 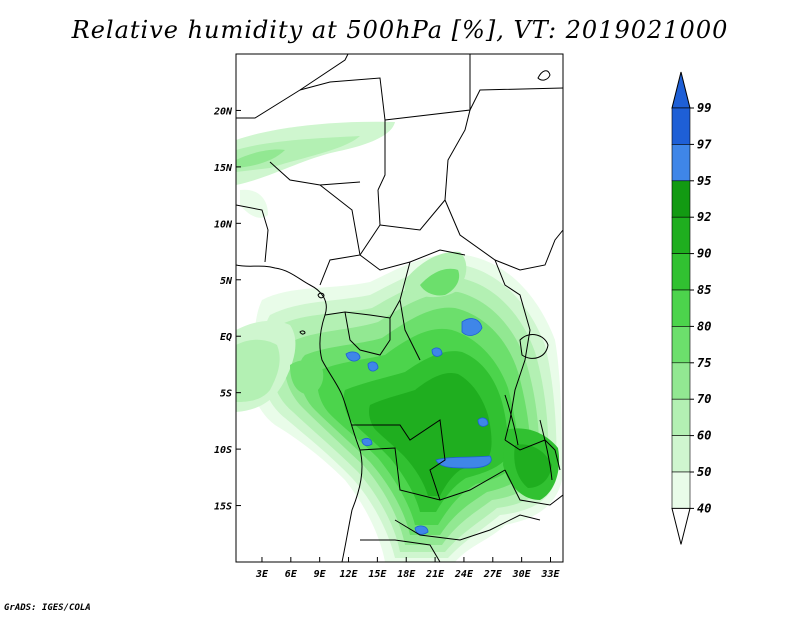 I want to click on colorbar-label: 80, so click(x=704, y=326).